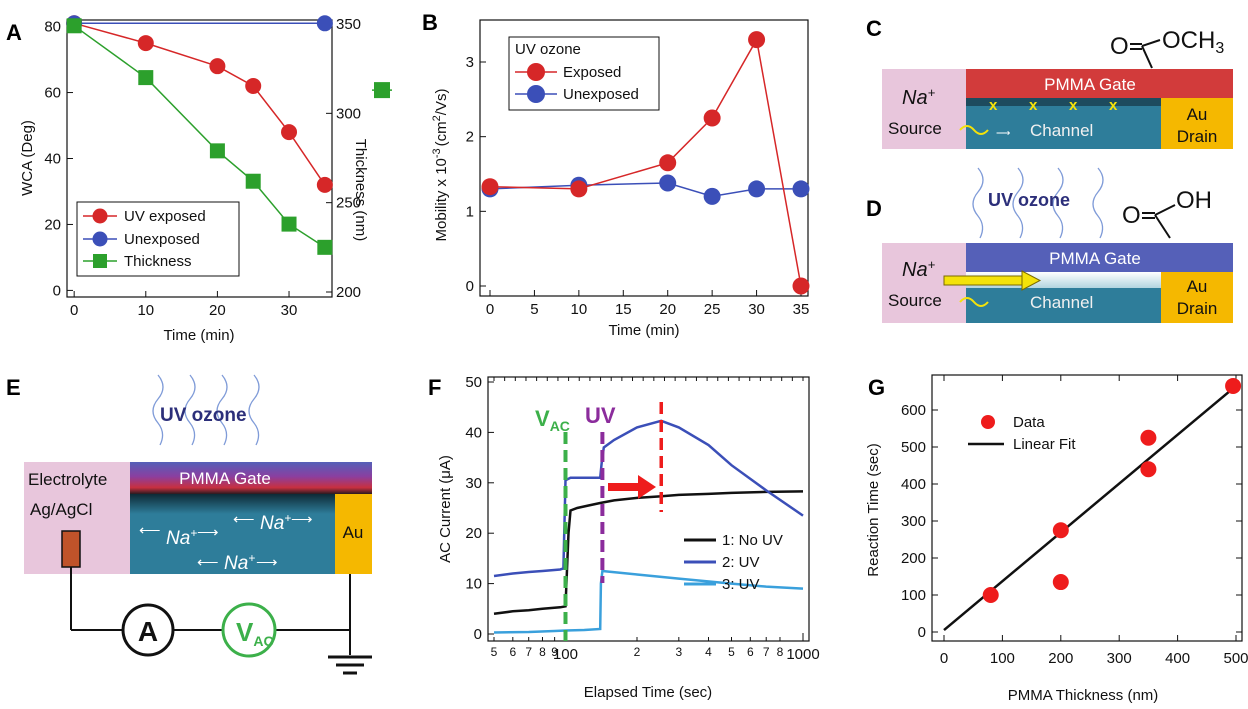 This screenshot has height=709, width=1248. What do you see at coordinates (637, 652) in the screenshot?
I see `x-minor-tick-label: 2` at bounding box center [637, 652].